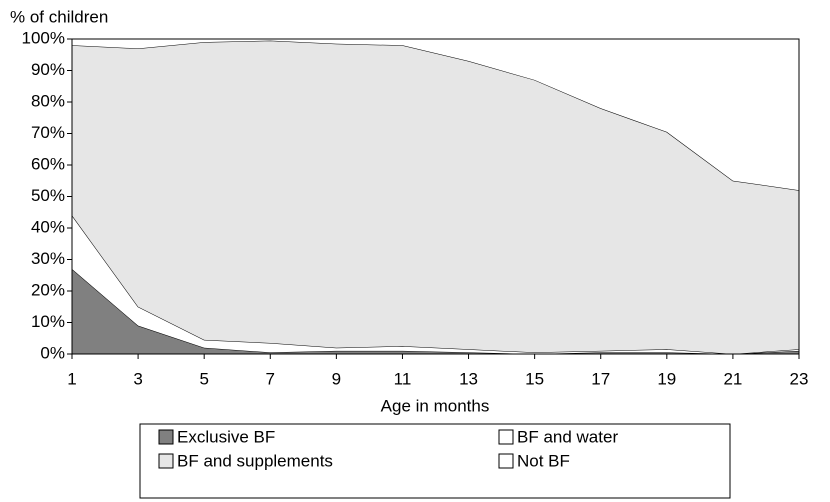  Describe the element at coordinates (48, 69) in the screenshot. I see `y-tick-label: 90%` at that location.